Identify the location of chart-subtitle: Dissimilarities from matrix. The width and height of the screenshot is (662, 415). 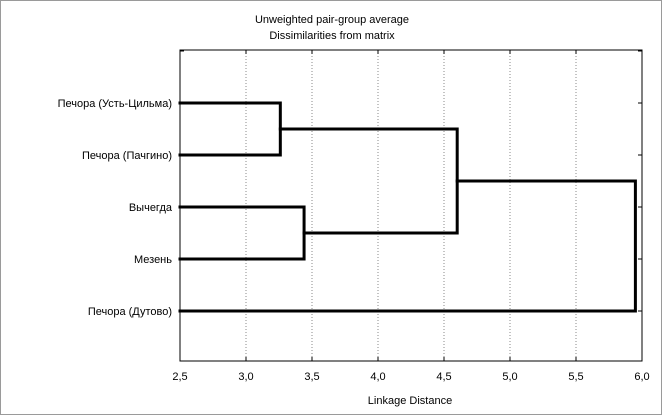
(332, 36).